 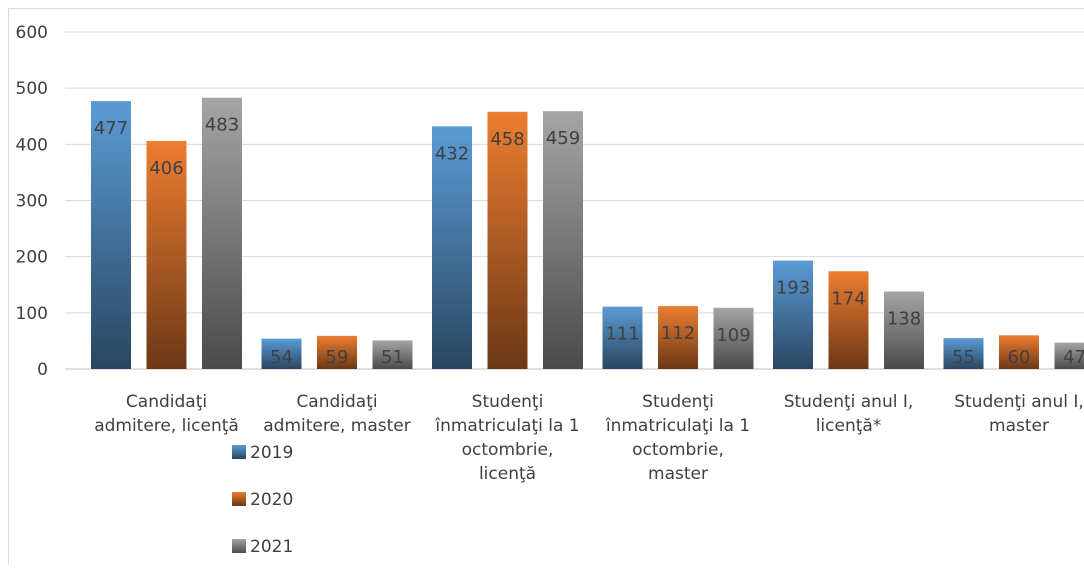 What do you see at coordinates (849, 414) in the screenshot?
I see `x-tick-label: Studenţi anul I,licenţă*` at bounding box center [849, 414].